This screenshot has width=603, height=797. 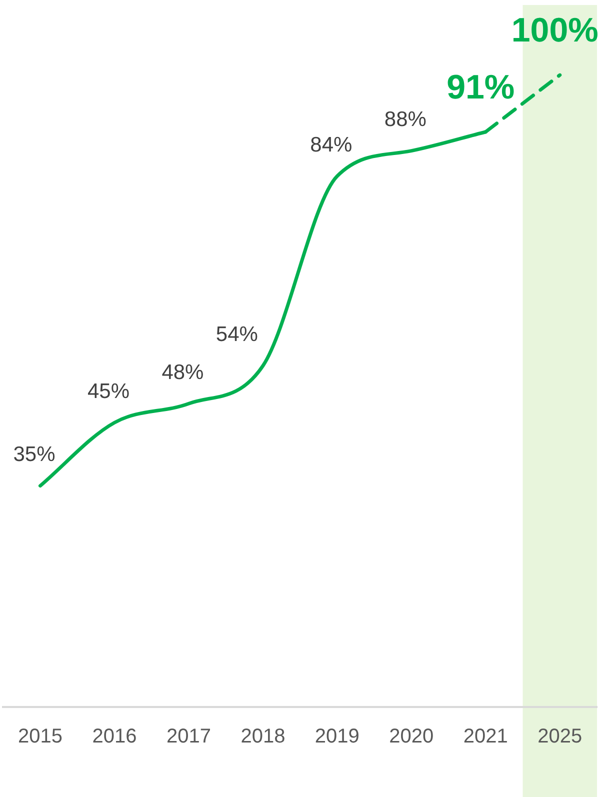 What do you see at coordinates (485, 737) in the screenshot?
I see `x-tick-label: 2021` at bounding box center [485, 737].